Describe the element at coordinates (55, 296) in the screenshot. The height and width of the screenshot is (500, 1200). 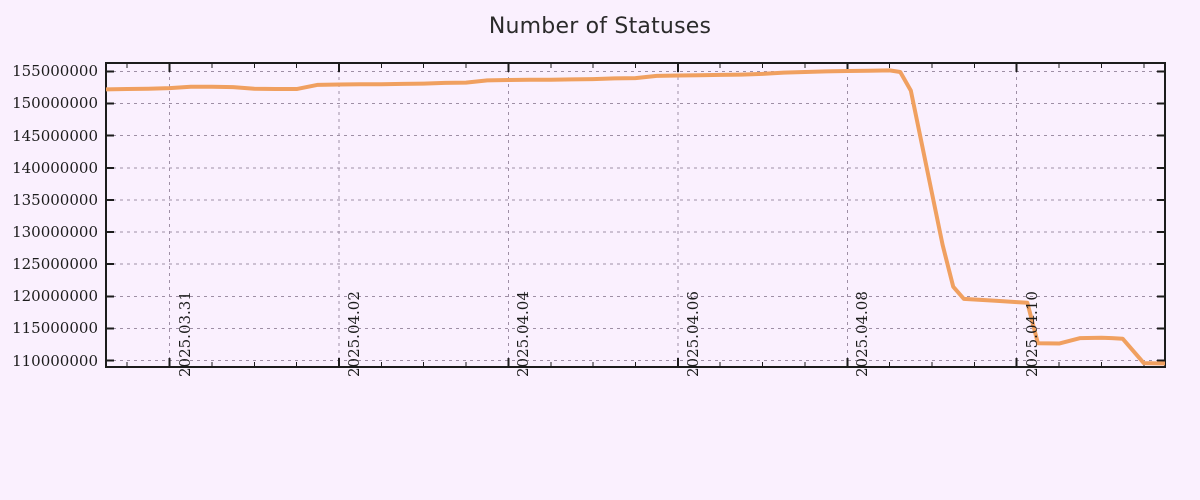
I see `y-axis-tick-label: 120000000` at that location.